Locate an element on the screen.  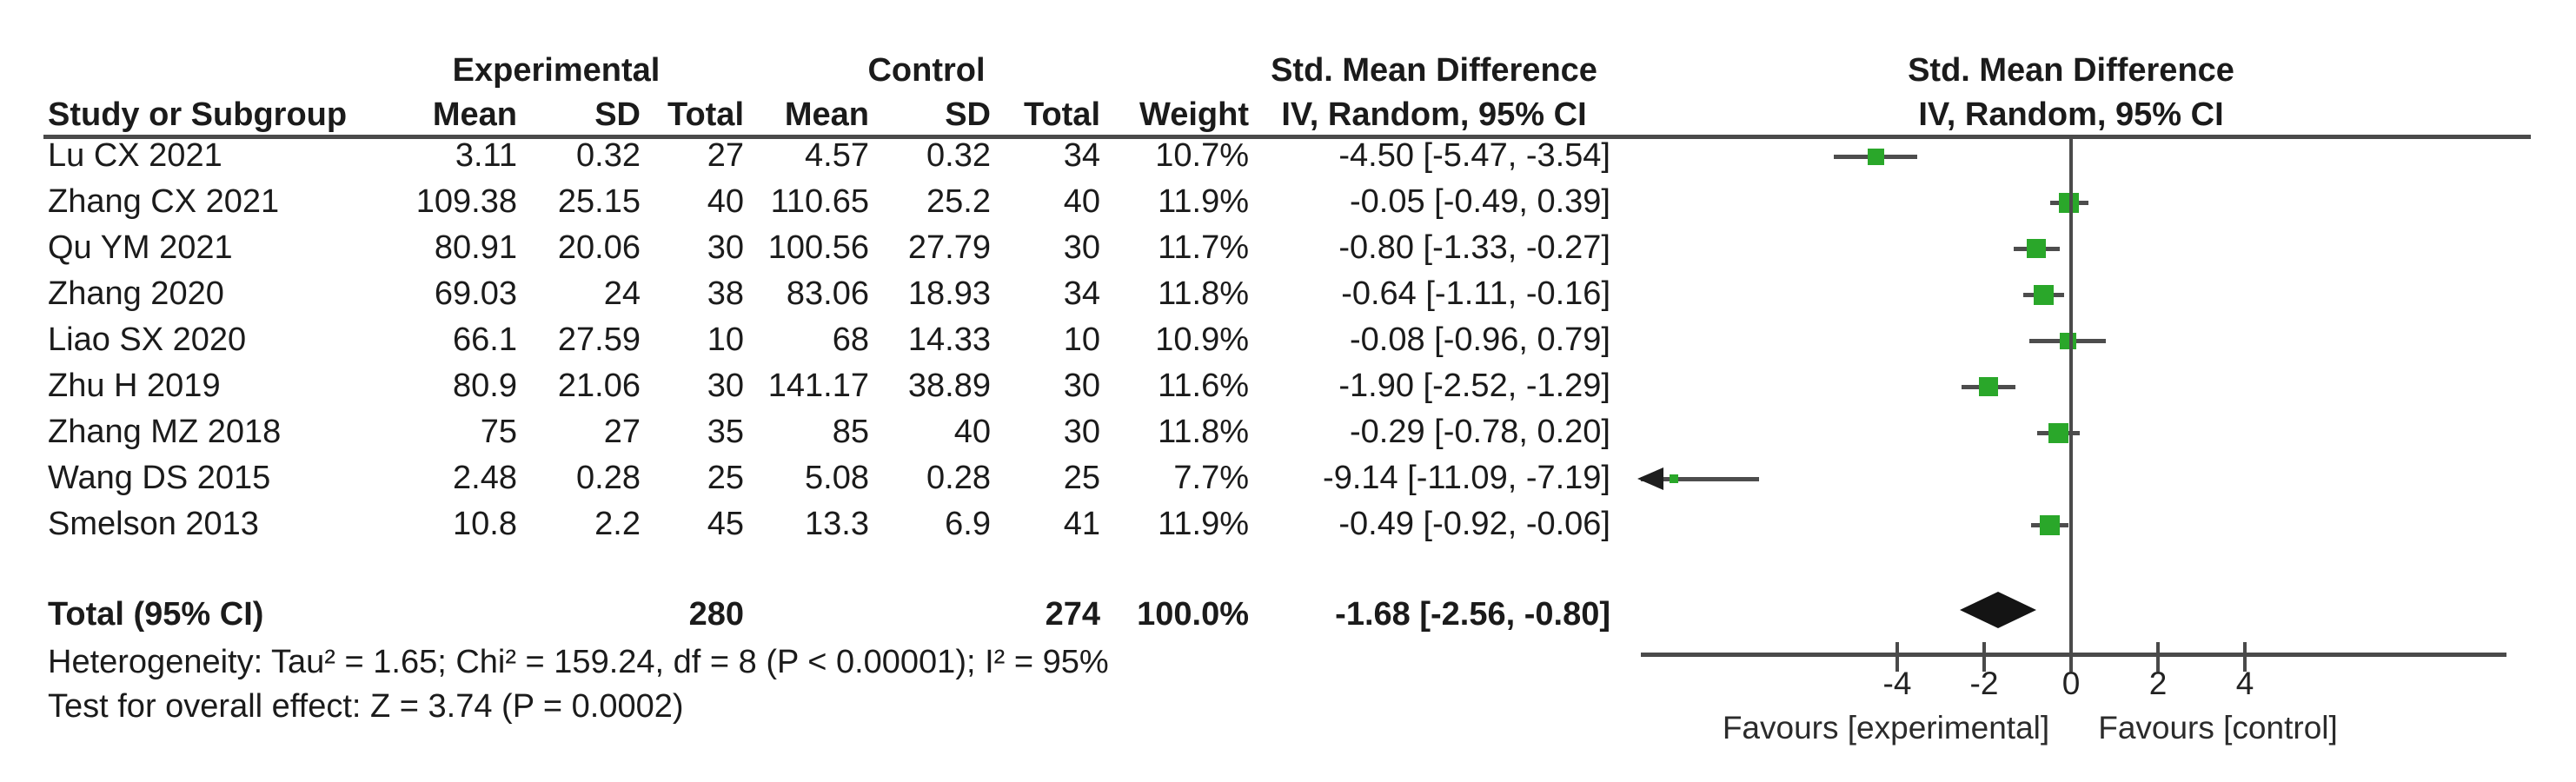
study-ctl-mean: 13.3 is located at coordinates (837, 524).